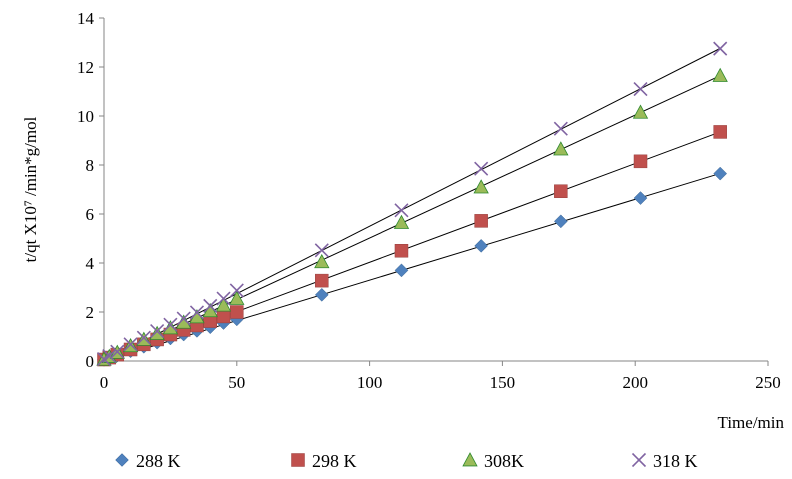 Image resolution: width=792 pixels, height=479 pixels. Describe the element at coordinates (334, 461) in the screenshot. I see `legend-label: 298 K` at that location.